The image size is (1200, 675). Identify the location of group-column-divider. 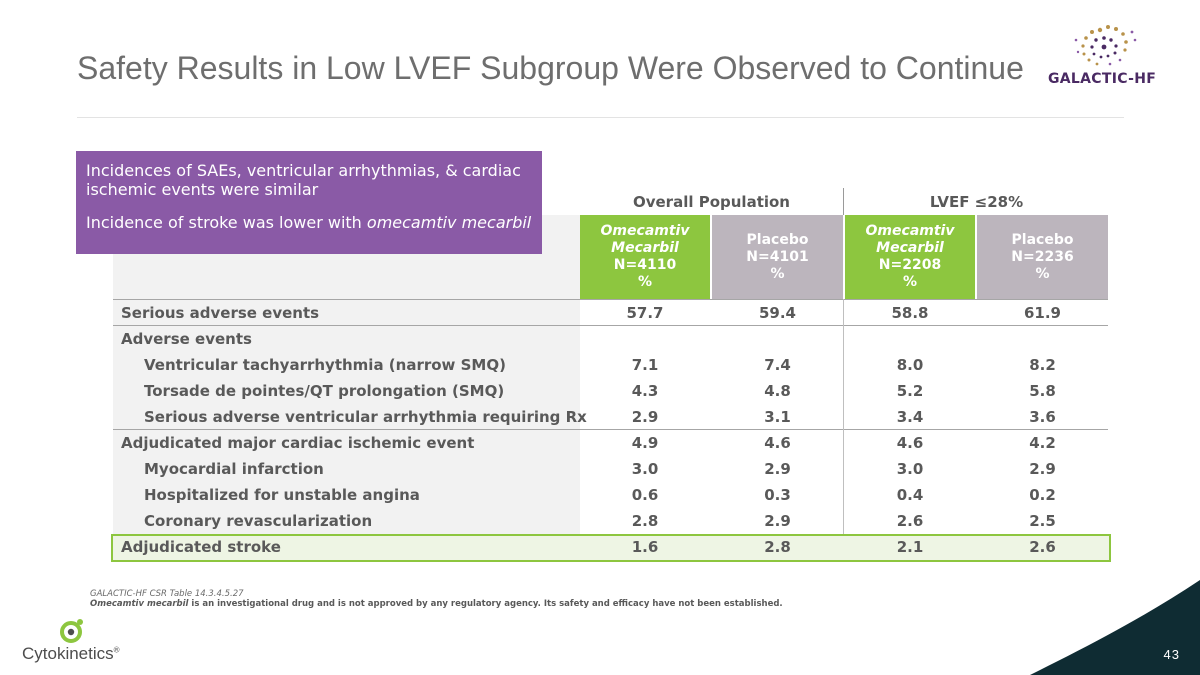
(843, 428).